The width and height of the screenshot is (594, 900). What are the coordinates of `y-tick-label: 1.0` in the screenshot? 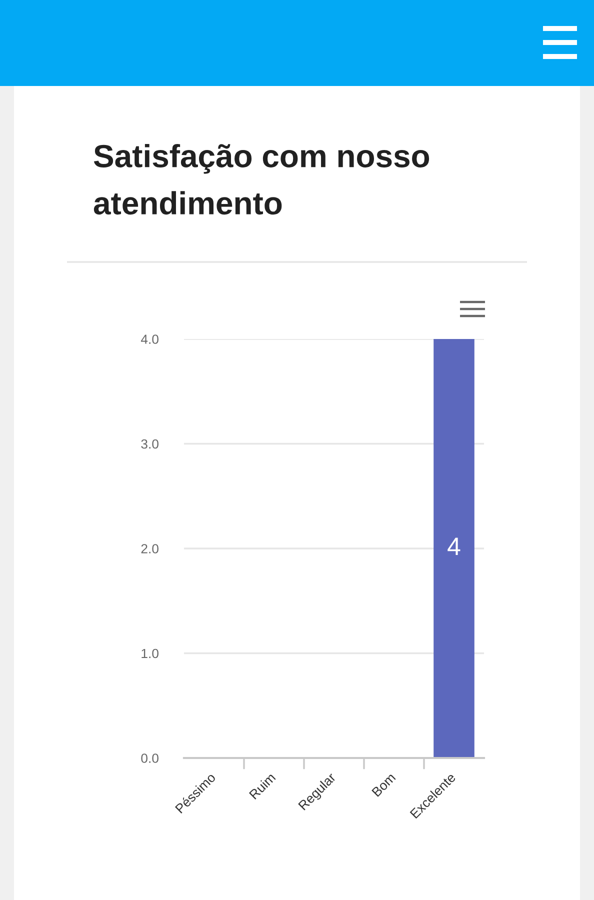 It's located at (150, 653).